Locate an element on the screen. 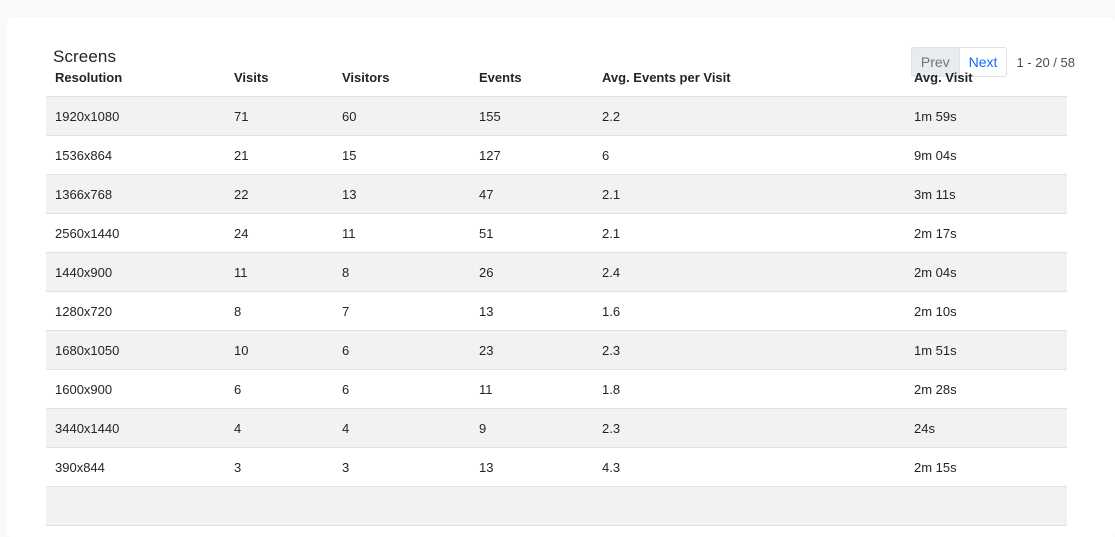  visits-cell: 21 is located at coordinates (279, 155).